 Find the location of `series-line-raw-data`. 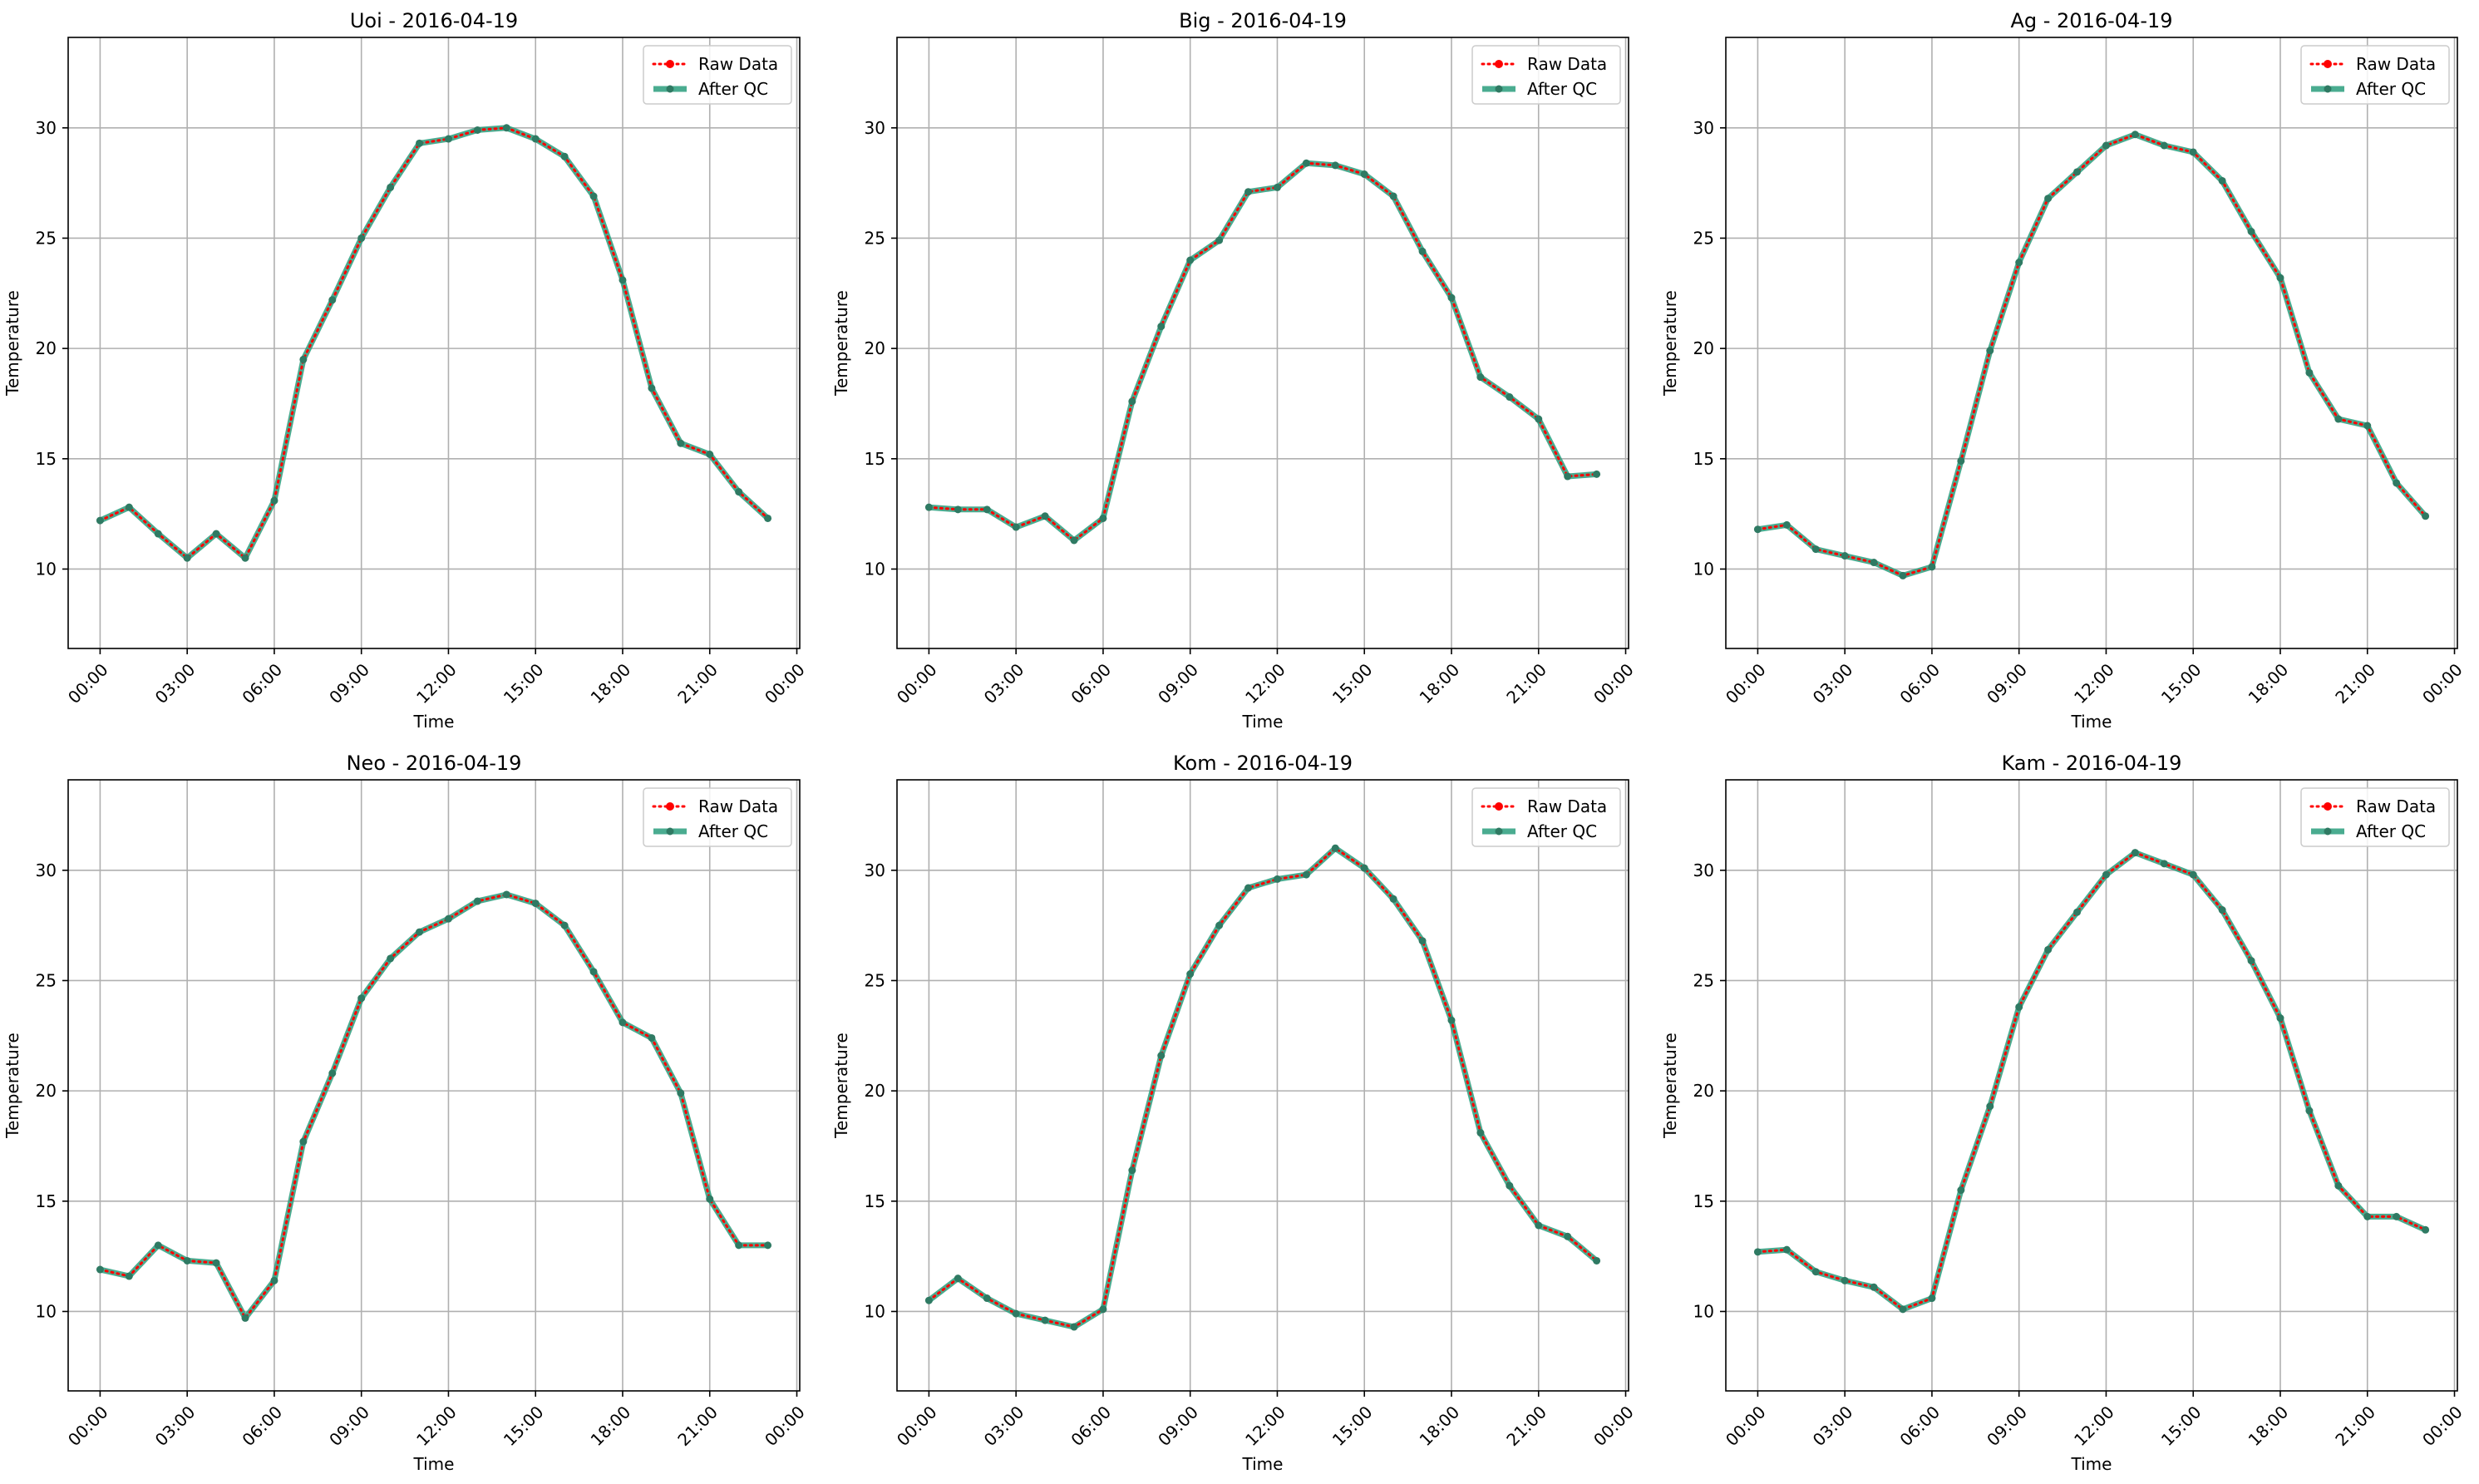

series-line-raw-data is located at coordinates (2091, 355).